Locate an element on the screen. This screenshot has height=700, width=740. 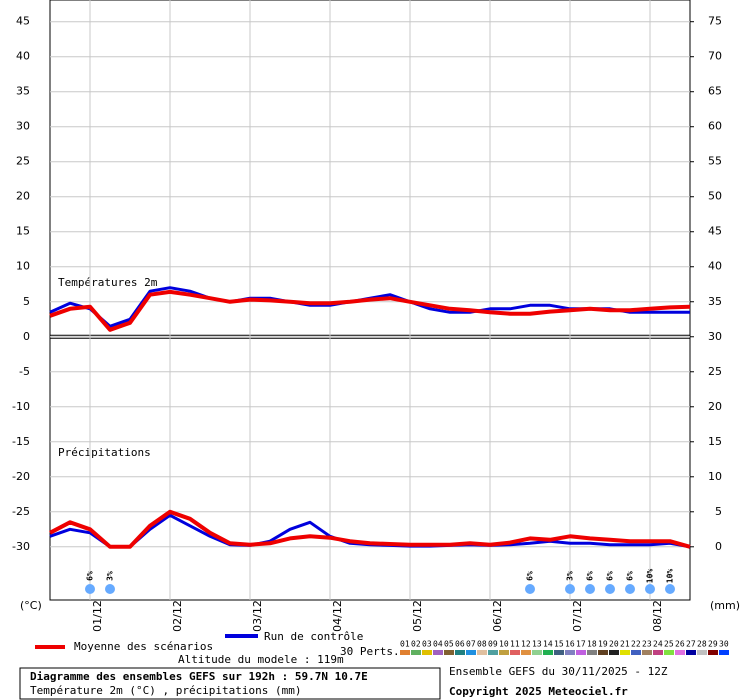
pert-label: 13 is located at coordinates (537, 644).